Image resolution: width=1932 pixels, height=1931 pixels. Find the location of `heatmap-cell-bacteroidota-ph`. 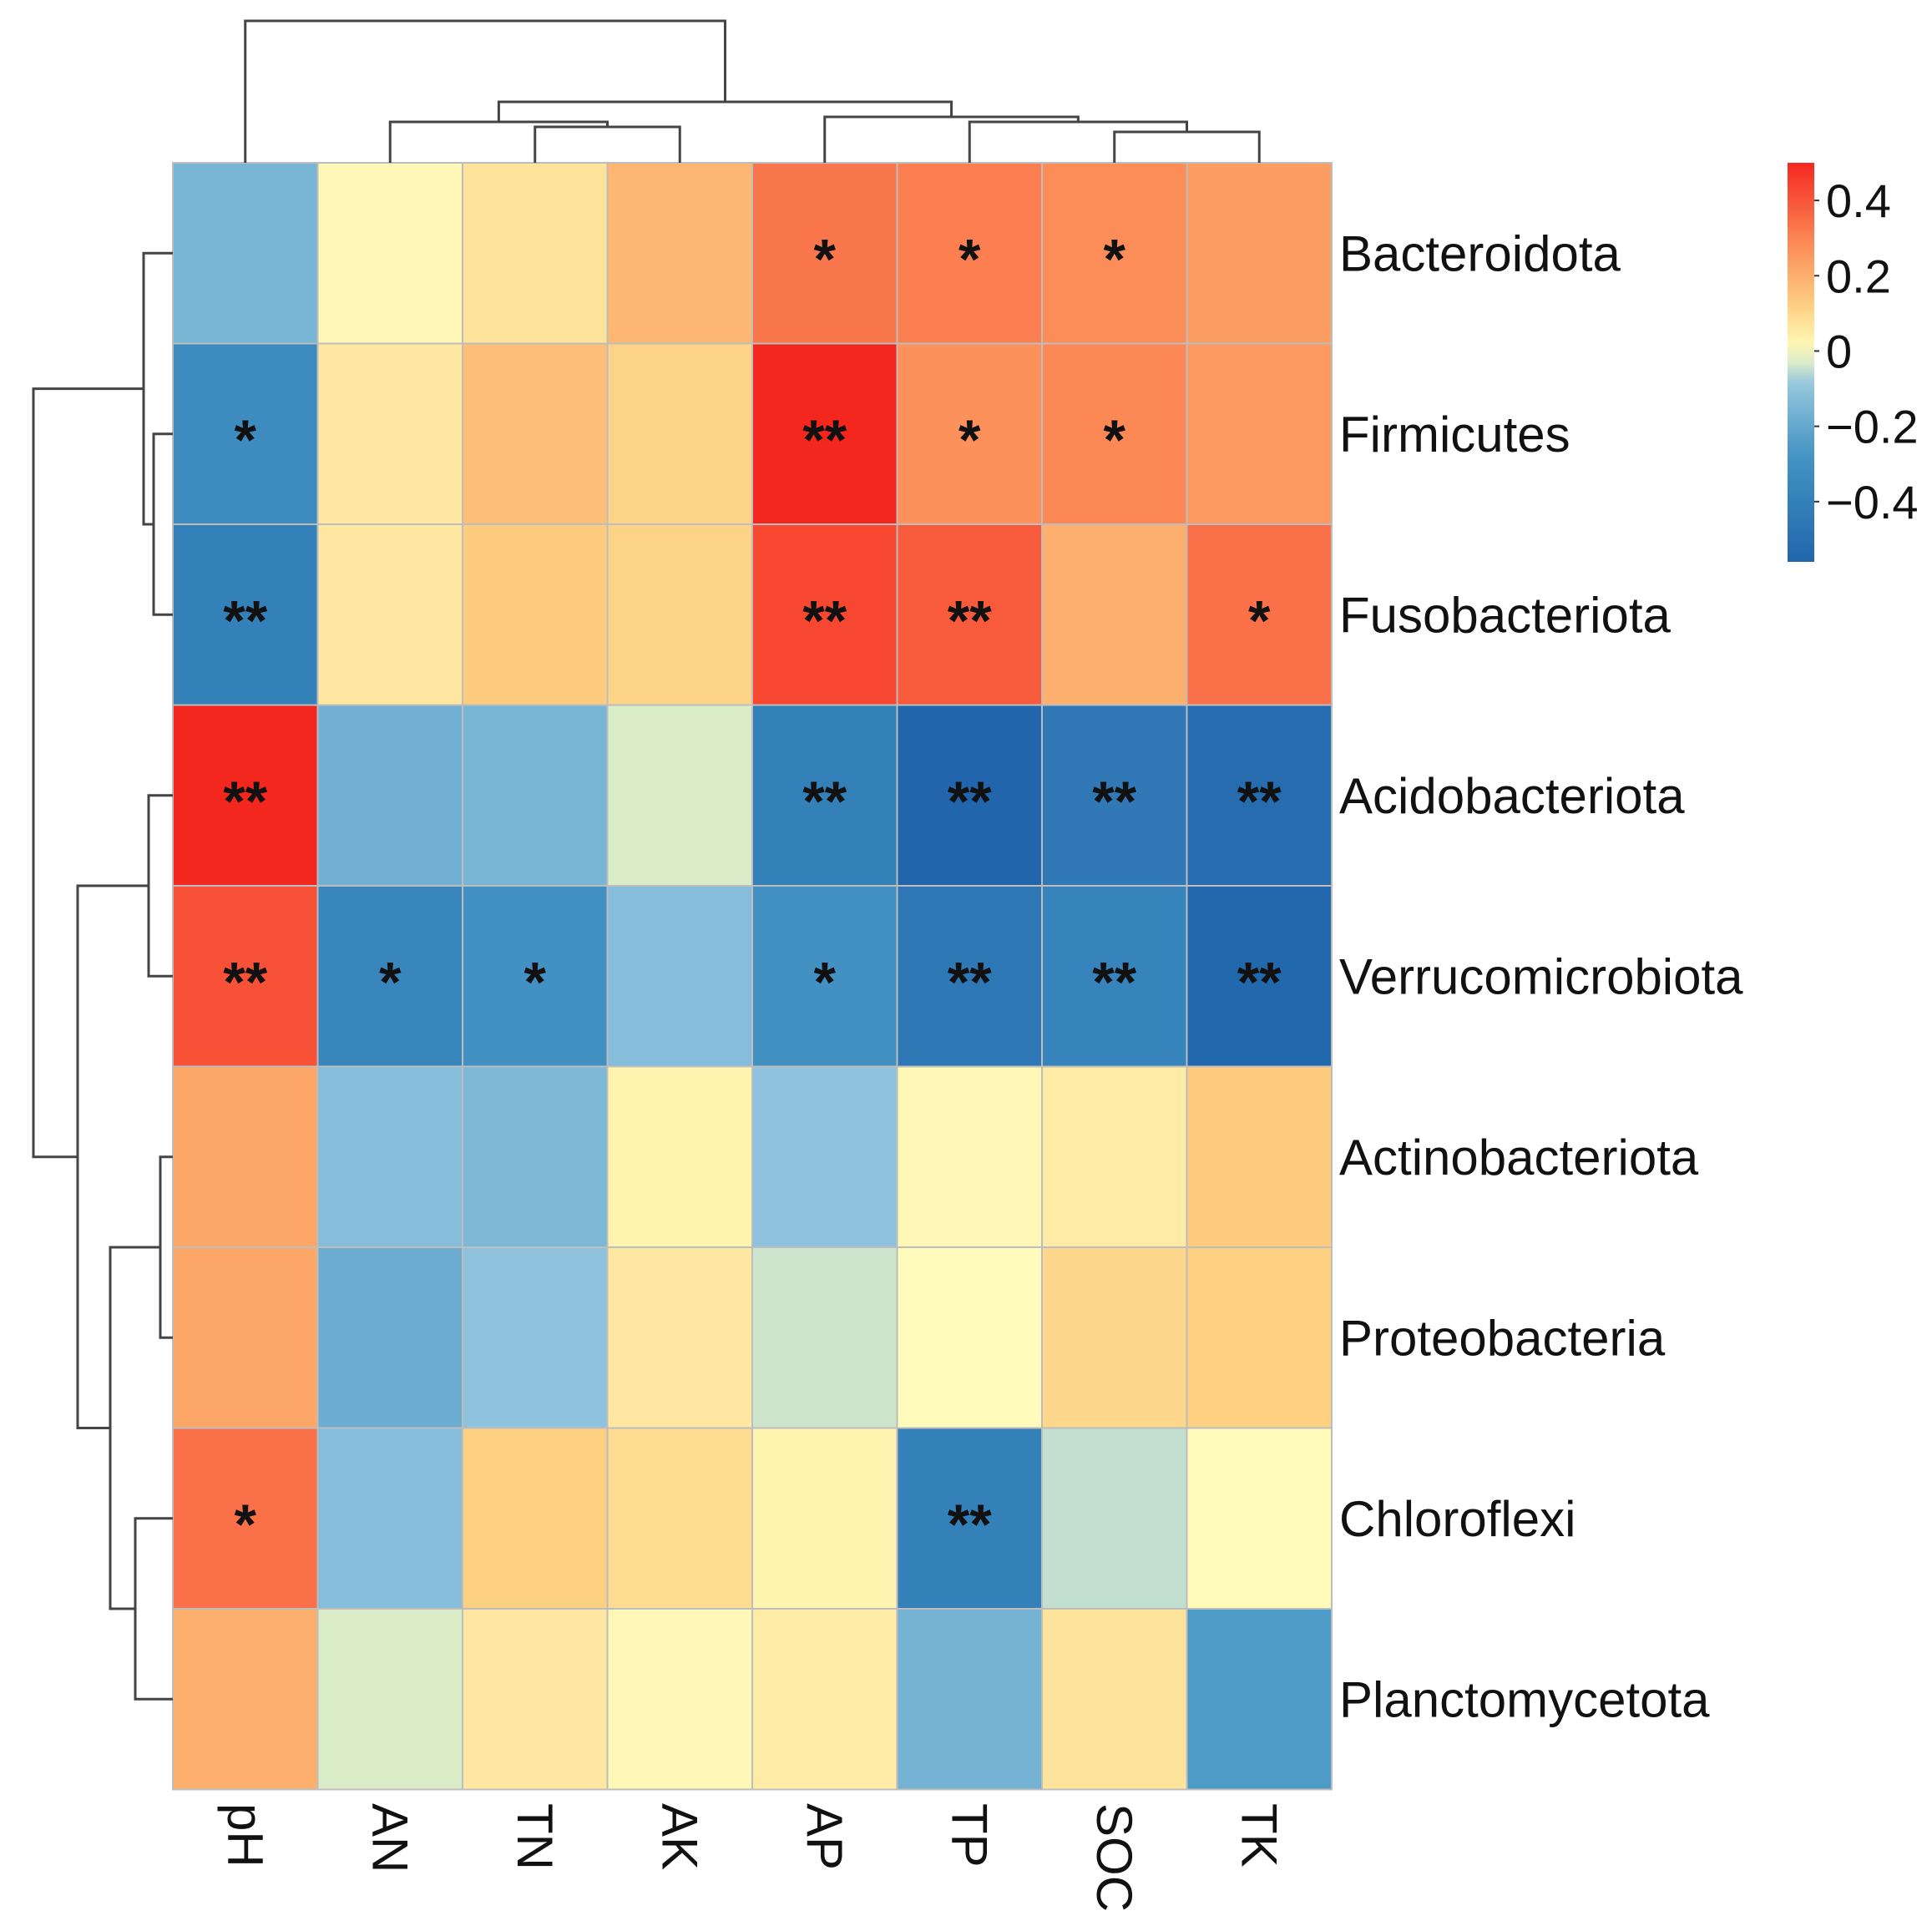

heatmap-cell-bacteroidota-ph is located at coordinates (245, 253).